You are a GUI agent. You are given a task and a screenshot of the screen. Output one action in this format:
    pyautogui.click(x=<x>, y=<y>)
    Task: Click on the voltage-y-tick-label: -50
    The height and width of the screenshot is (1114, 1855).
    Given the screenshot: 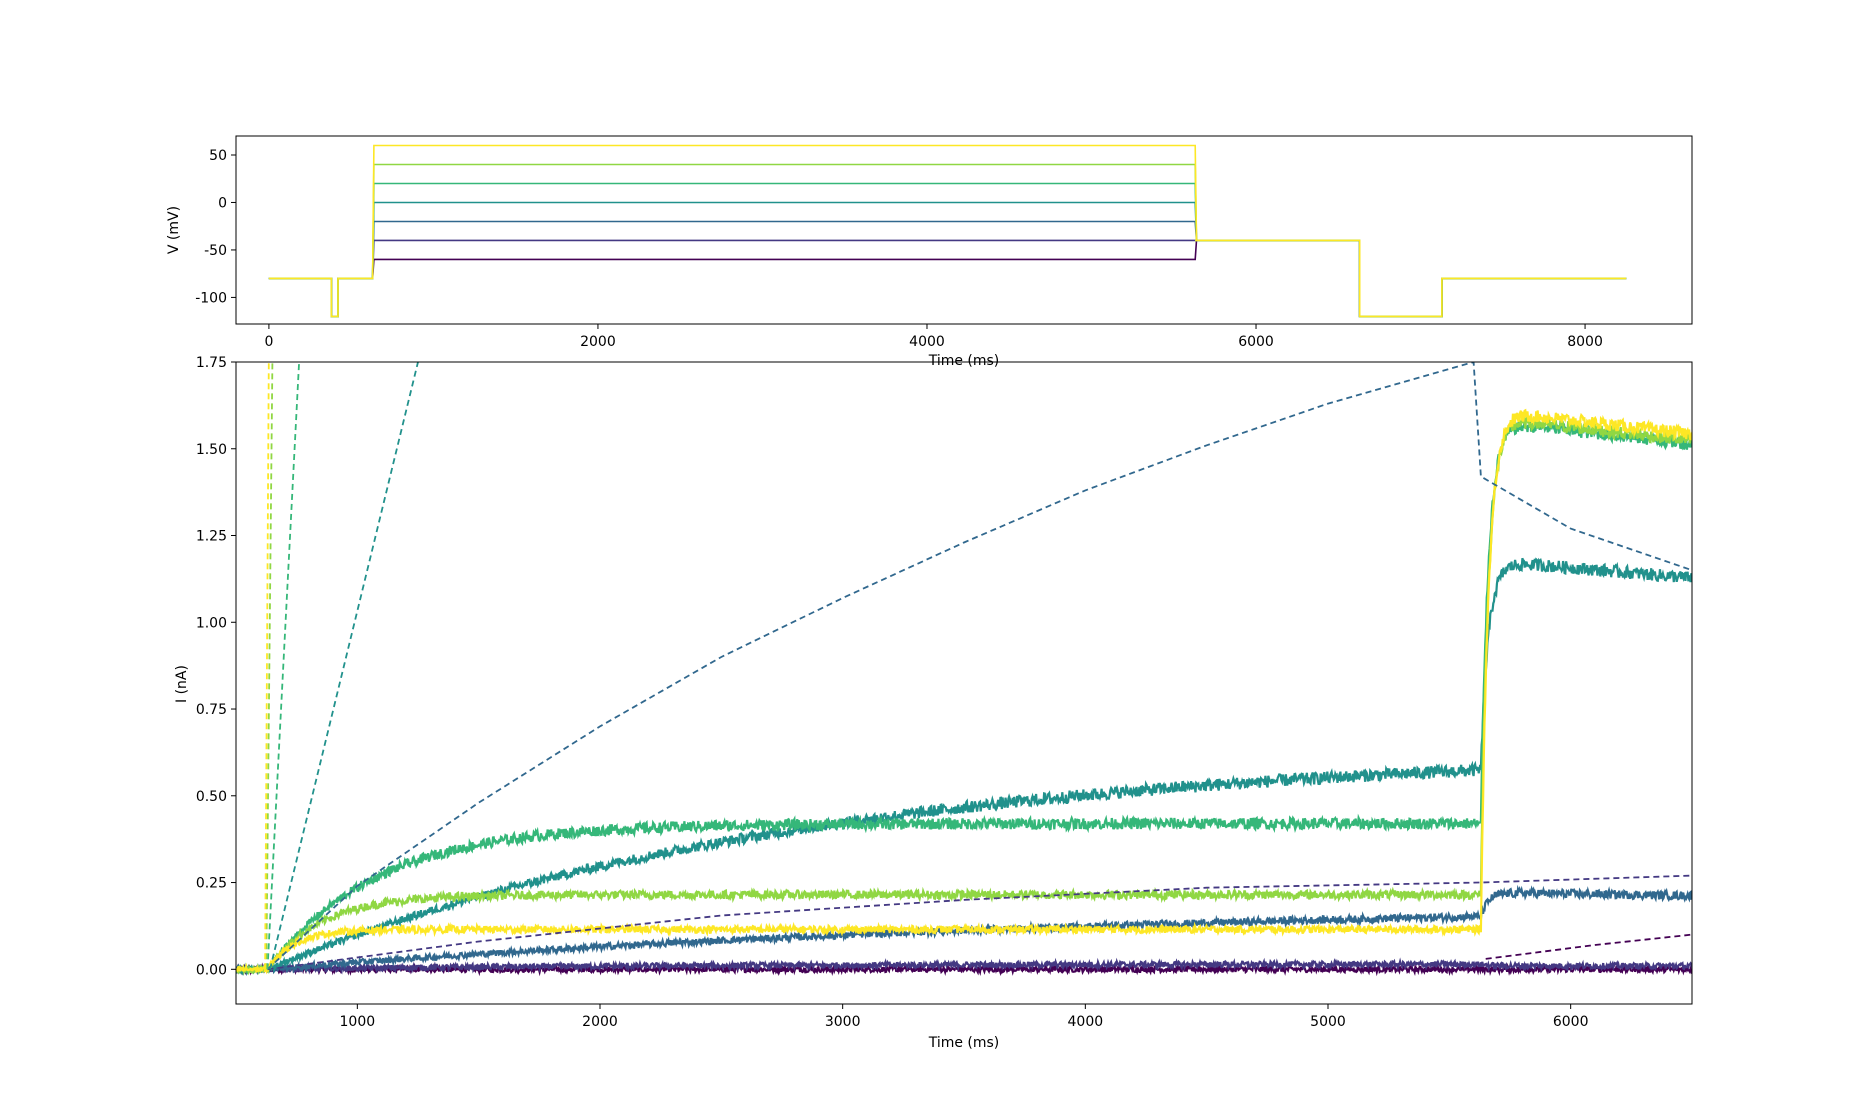 What is the action you would take?
    pyautogui.click(x=215, y=251)
    